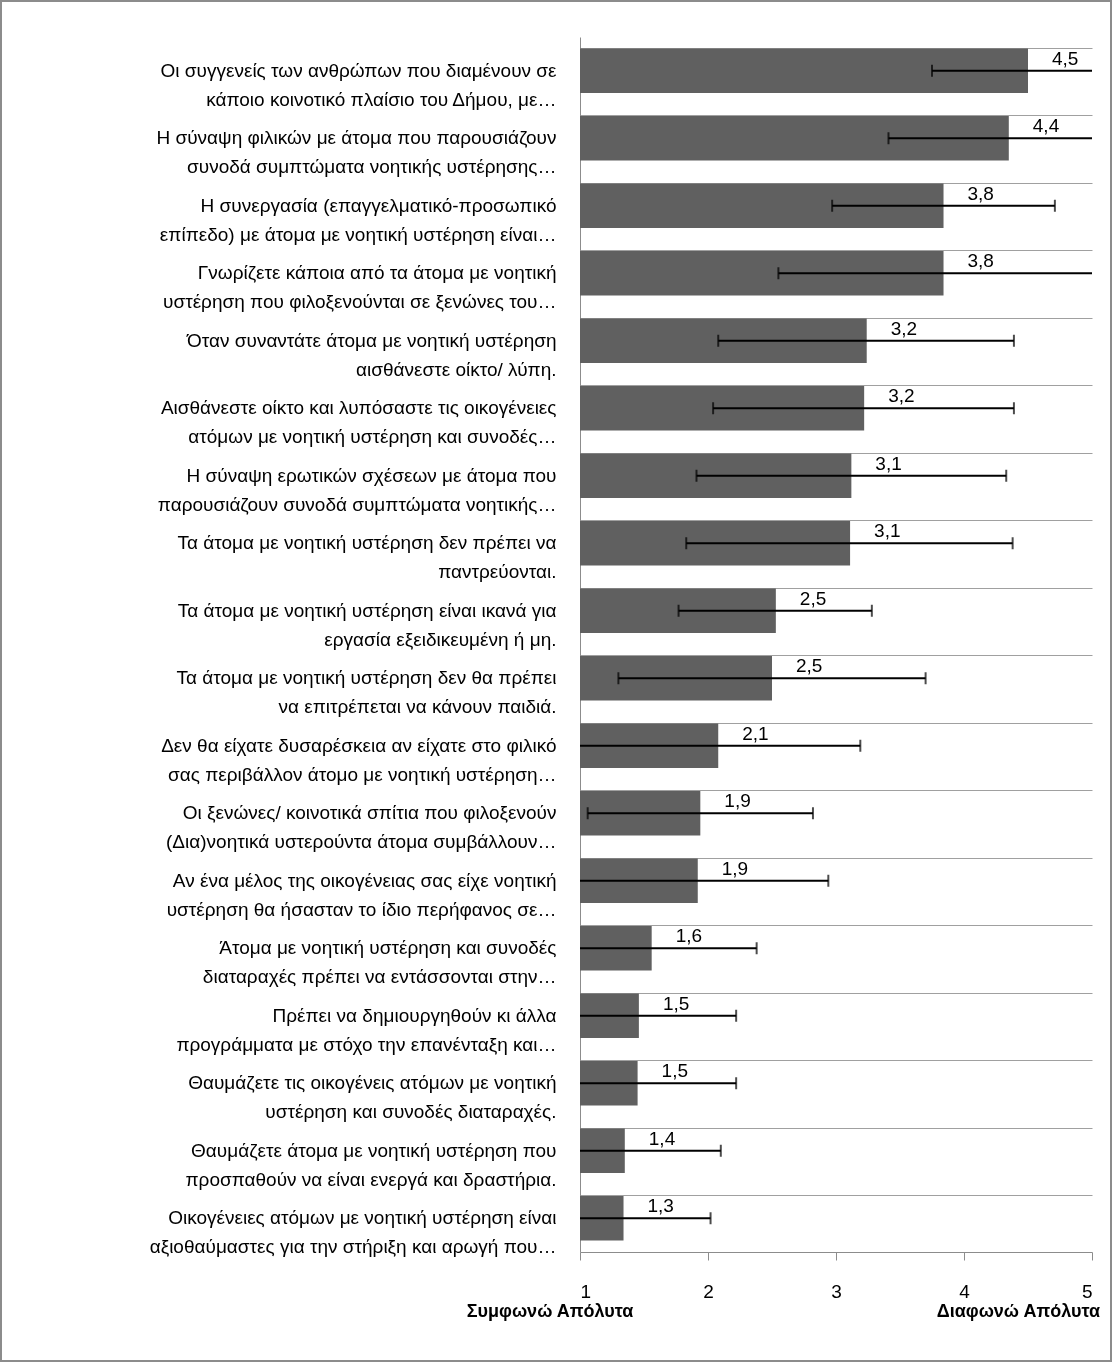 Image resolution: width=1112 pixels, height=1362 pixels. What do you see at coordinates (1046, 126) in the screenshot?
I see `data-label: 4,4` at bounding box center [1046, 126].